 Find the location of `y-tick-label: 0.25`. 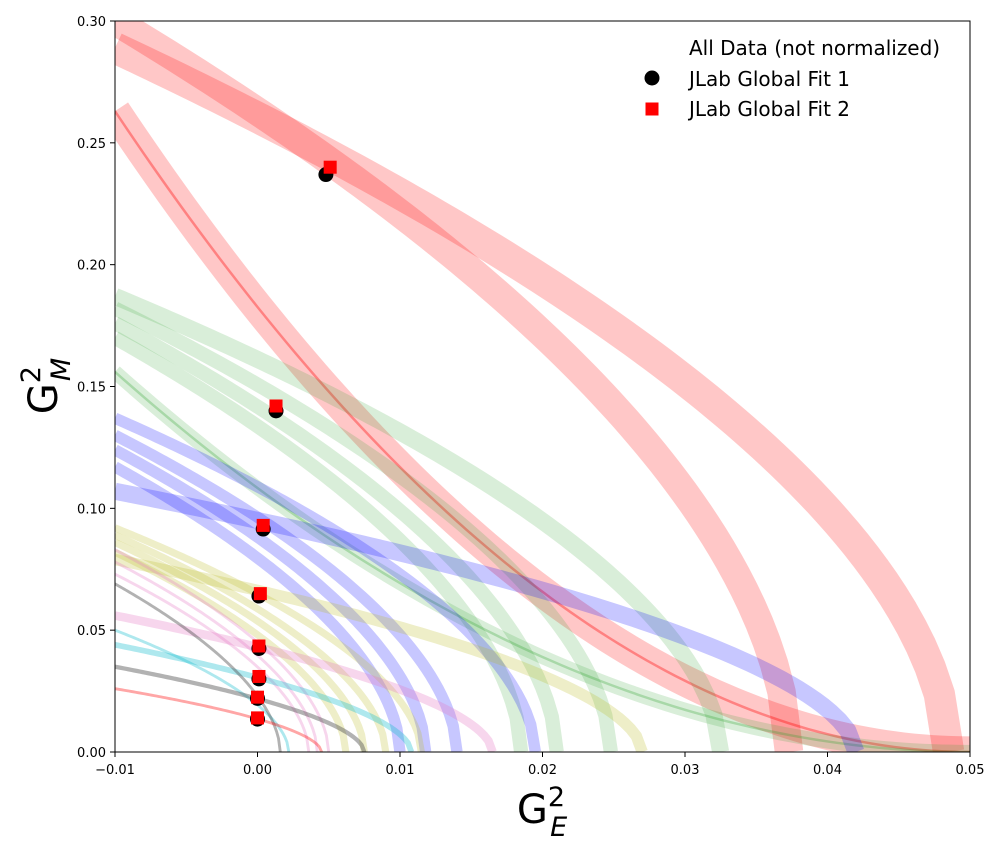

y-tick-label: 0.25 is located at coordinates (91, 144).